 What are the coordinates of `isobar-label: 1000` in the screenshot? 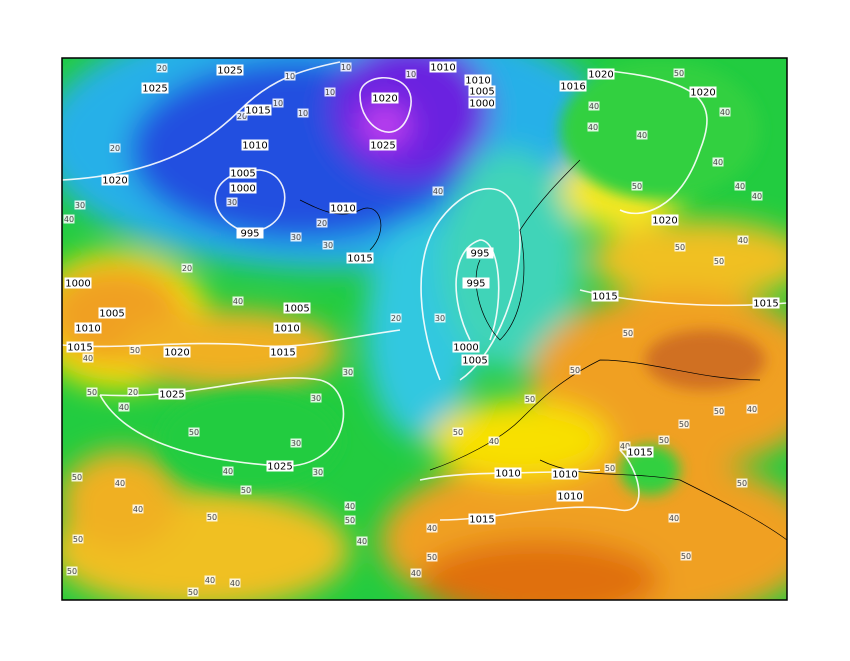 It's located at (243, 188).